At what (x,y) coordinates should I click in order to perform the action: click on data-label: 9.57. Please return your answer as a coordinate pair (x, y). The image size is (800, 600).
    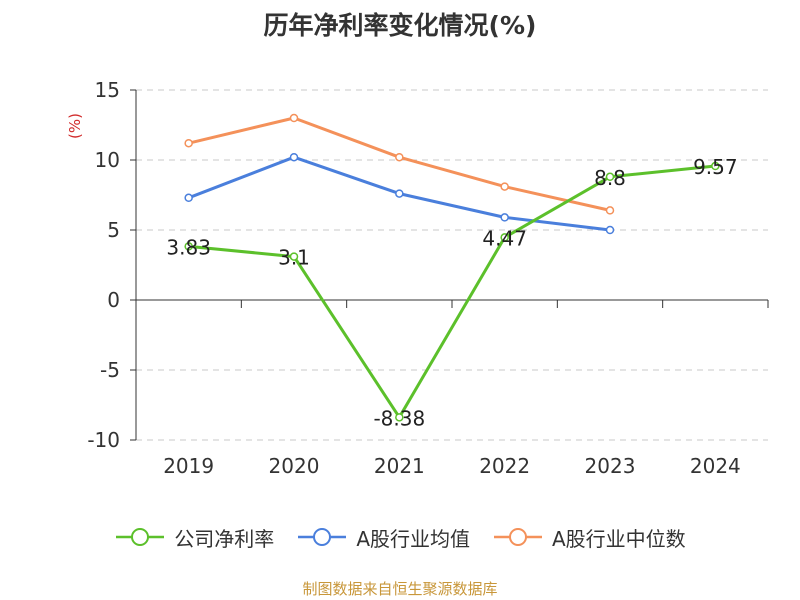
    Looking at the image, I should click on (715, 167).